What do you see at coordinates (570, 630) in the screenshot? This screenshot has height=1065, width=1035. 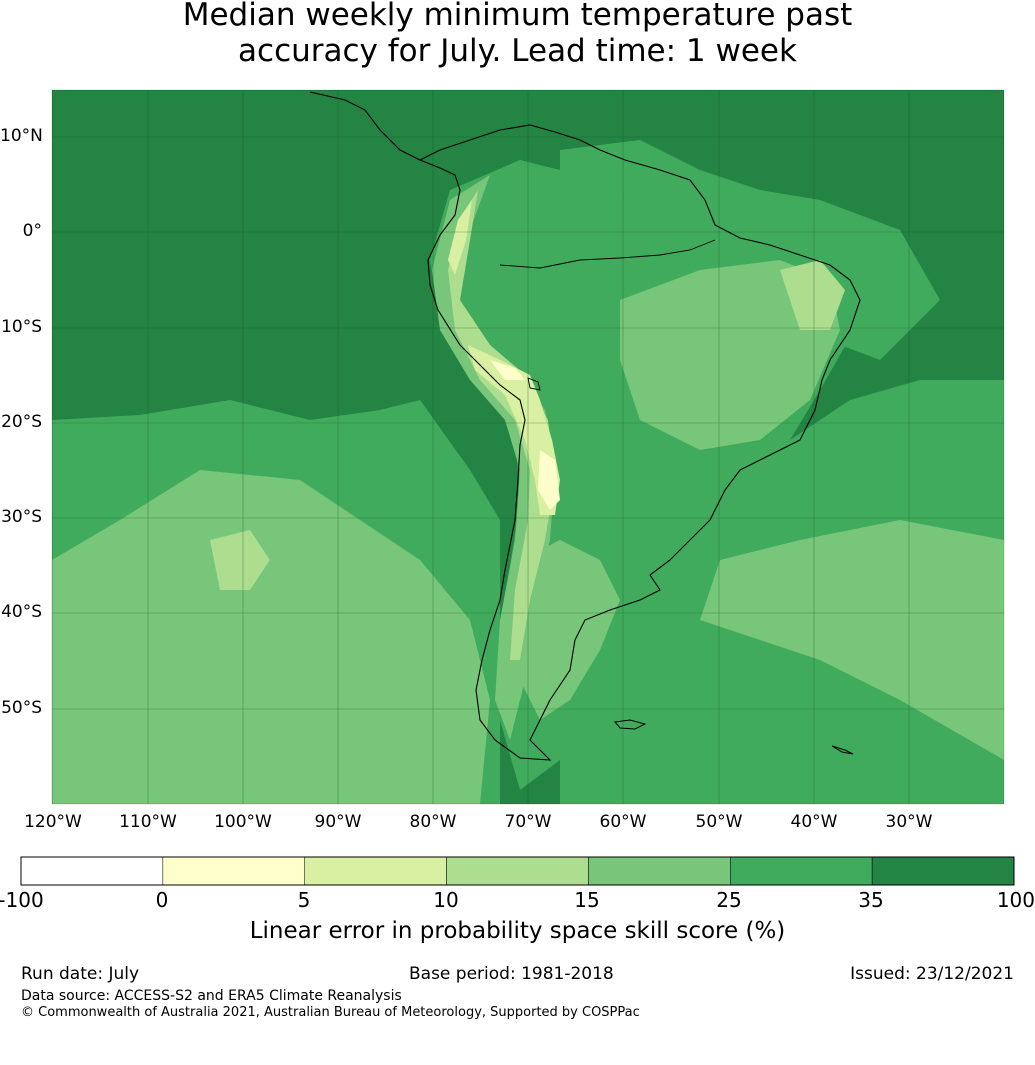 I see `field-band-15-25-southern-cone` at bounding box center [570, 630].